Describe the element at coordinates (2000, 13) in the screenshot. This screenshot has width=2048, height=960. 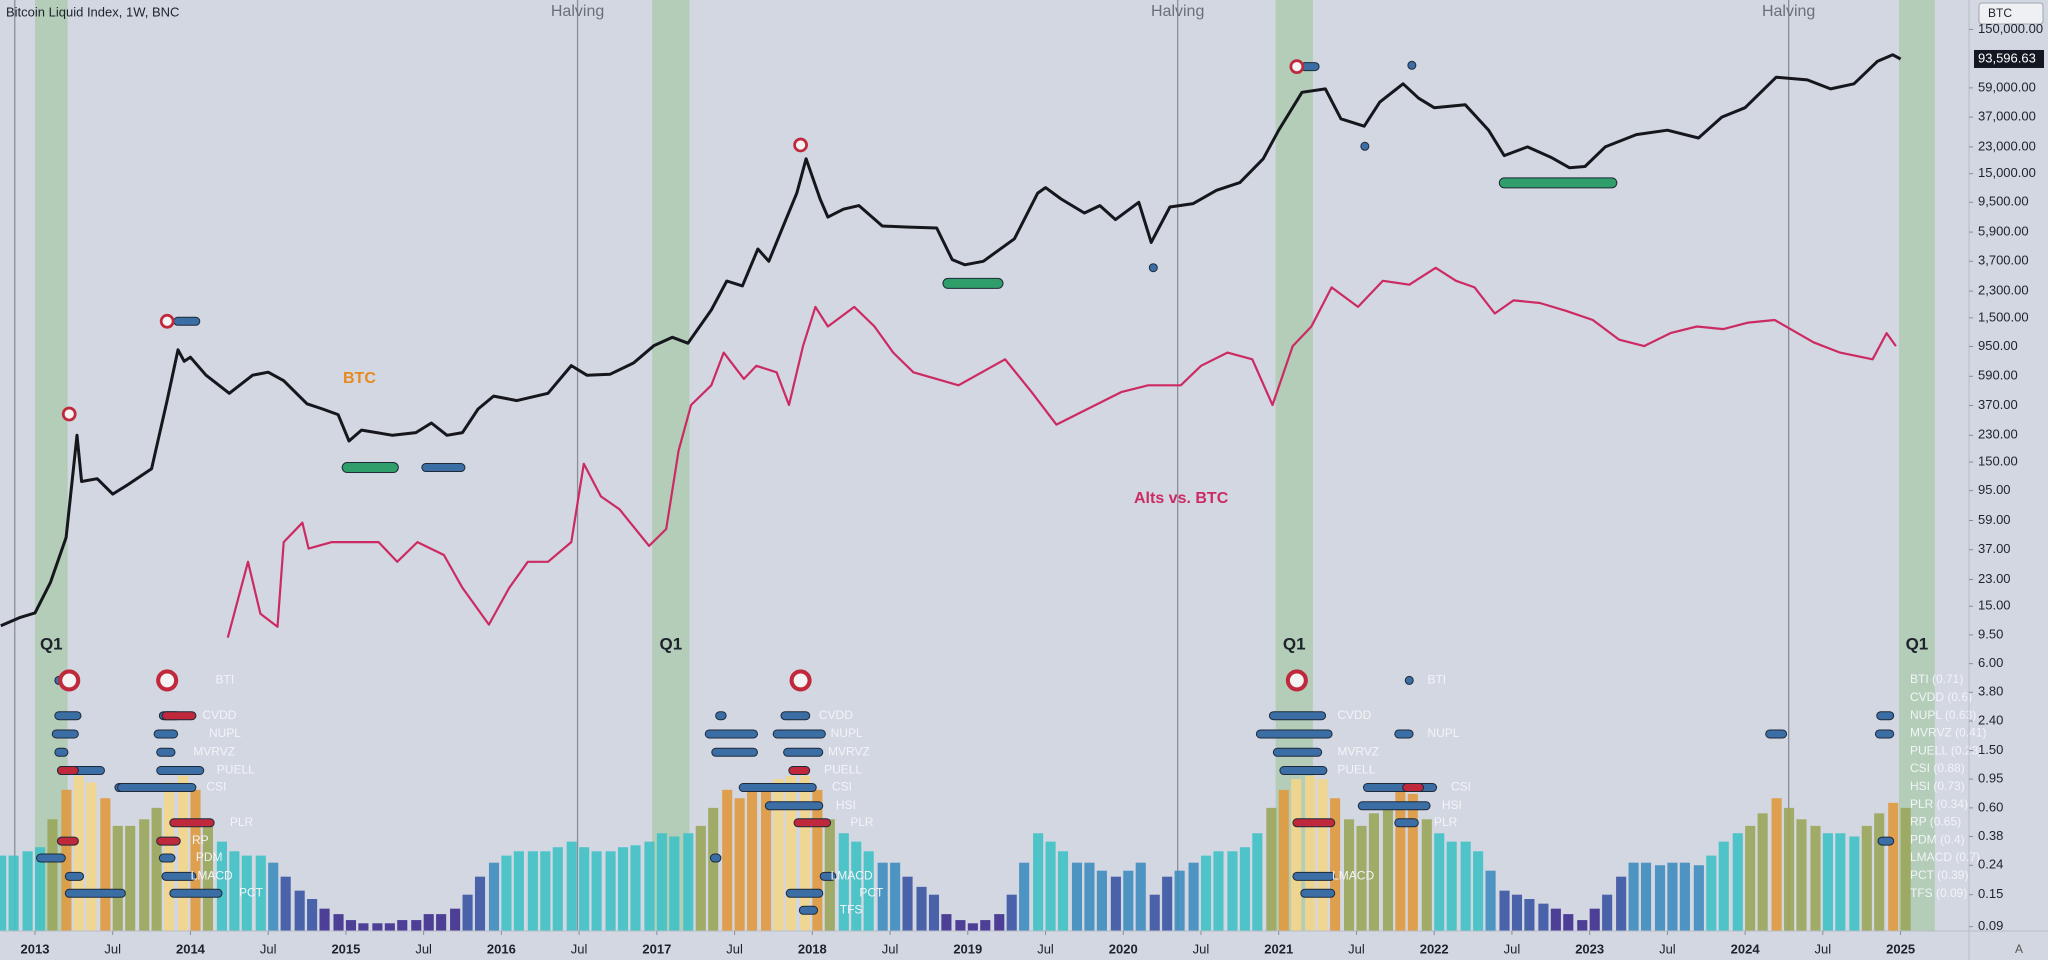
I see `symbol: BTC` at that location.